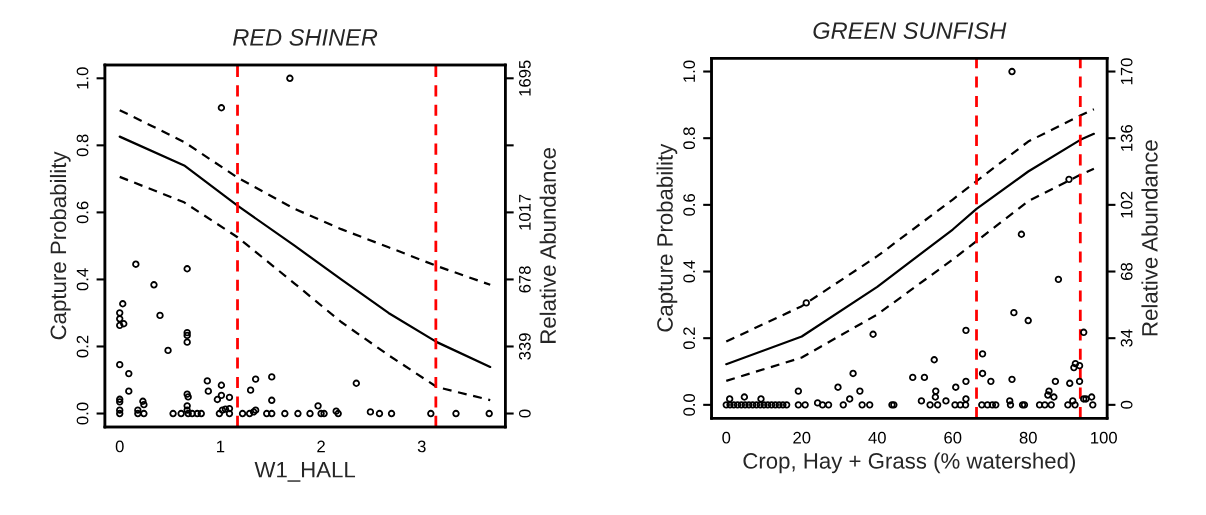  What do you see at coordinates (1126, 204) in the screenshot?
I see `y2-tick-label: 102` at bounding box center [1126, 204].